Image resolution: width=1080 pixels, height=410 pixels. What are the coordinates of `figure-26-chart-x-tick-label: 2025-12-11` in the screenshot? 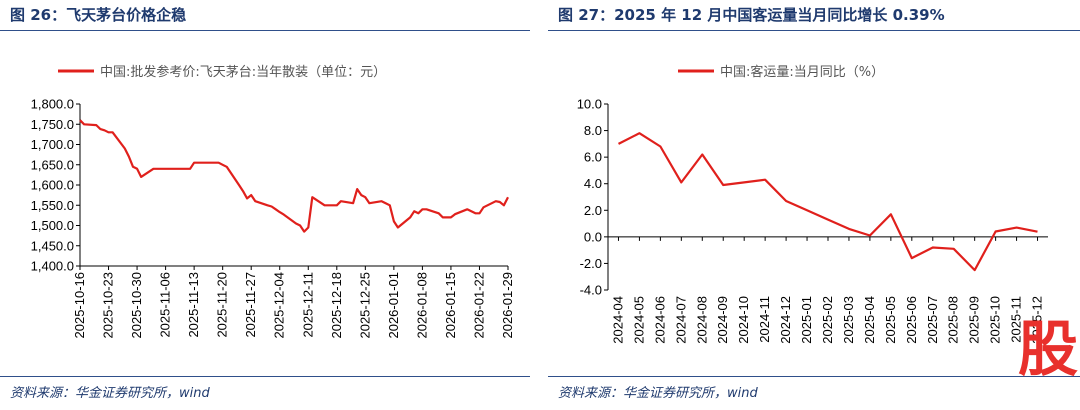 It's located at (307, 305).